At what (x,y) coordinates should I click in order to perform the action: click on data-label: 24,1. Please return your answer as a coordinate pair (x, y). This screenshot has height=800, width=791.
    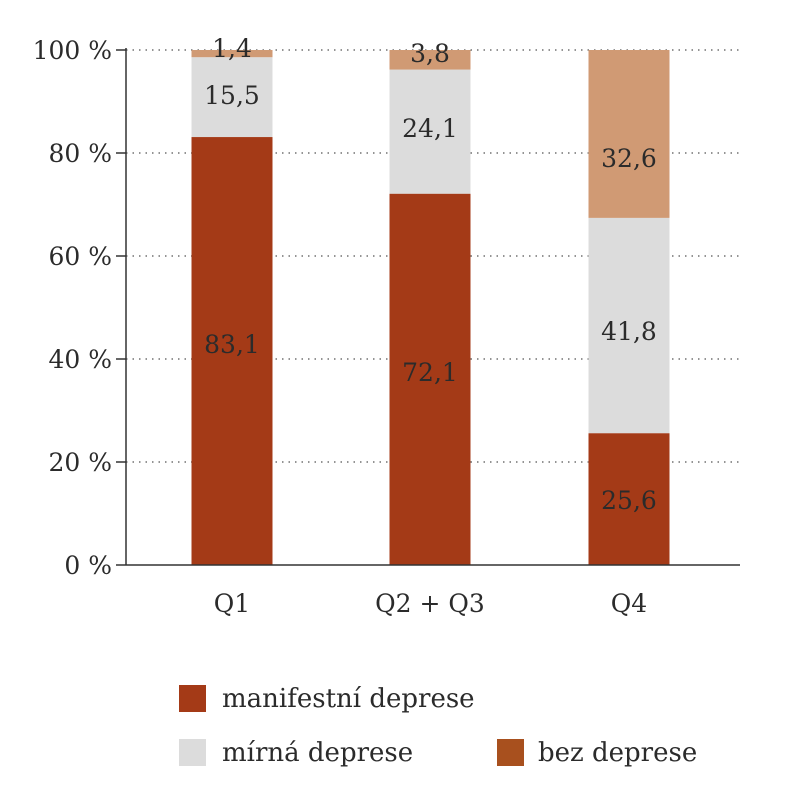
    Looking at the image, I should click on (430, 128).